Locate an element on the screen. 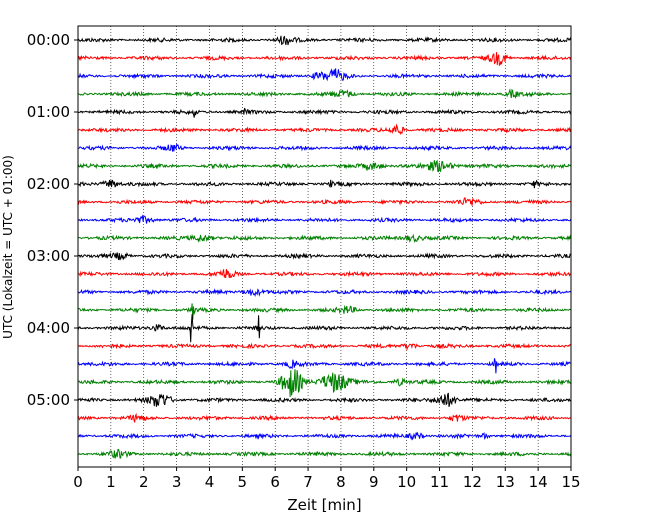 The width and height of the screenshot is (650, 520). y-tick-label: 00:00 is located at coordinates (48, 40).